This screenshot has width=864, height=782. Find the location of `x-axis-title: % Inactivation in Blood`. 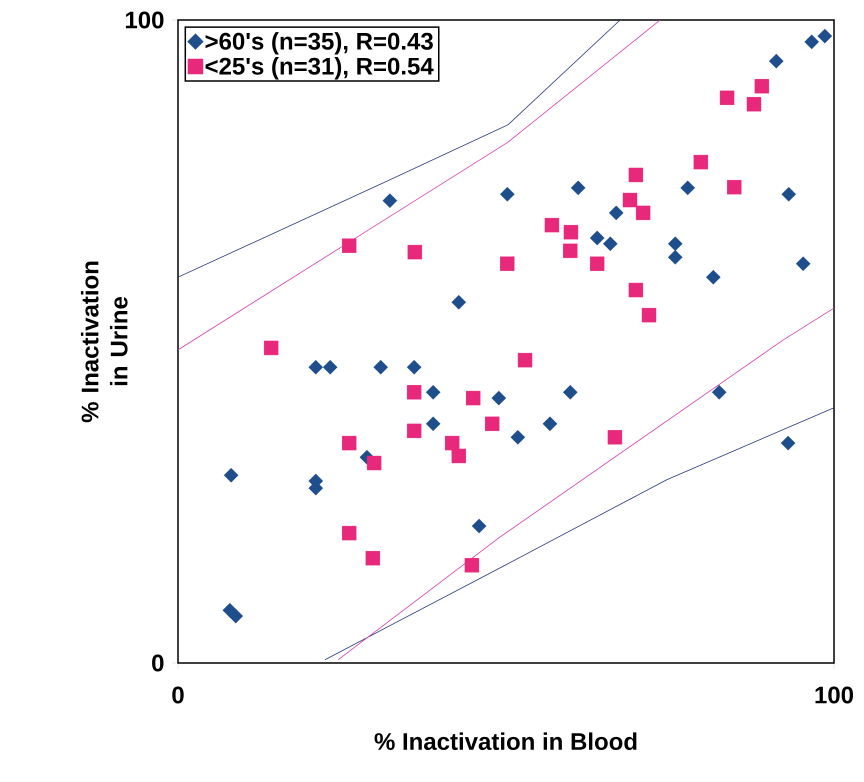

x-axis-title: % Inactivation in Blood is located at coordinates (505, 741).